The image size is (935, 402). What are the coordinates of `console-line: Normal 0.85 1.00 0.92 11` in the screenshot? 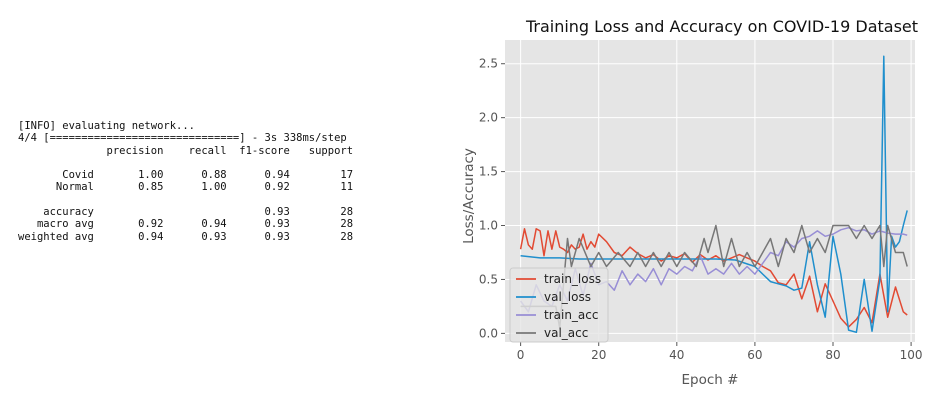 It's located at (186, 187).